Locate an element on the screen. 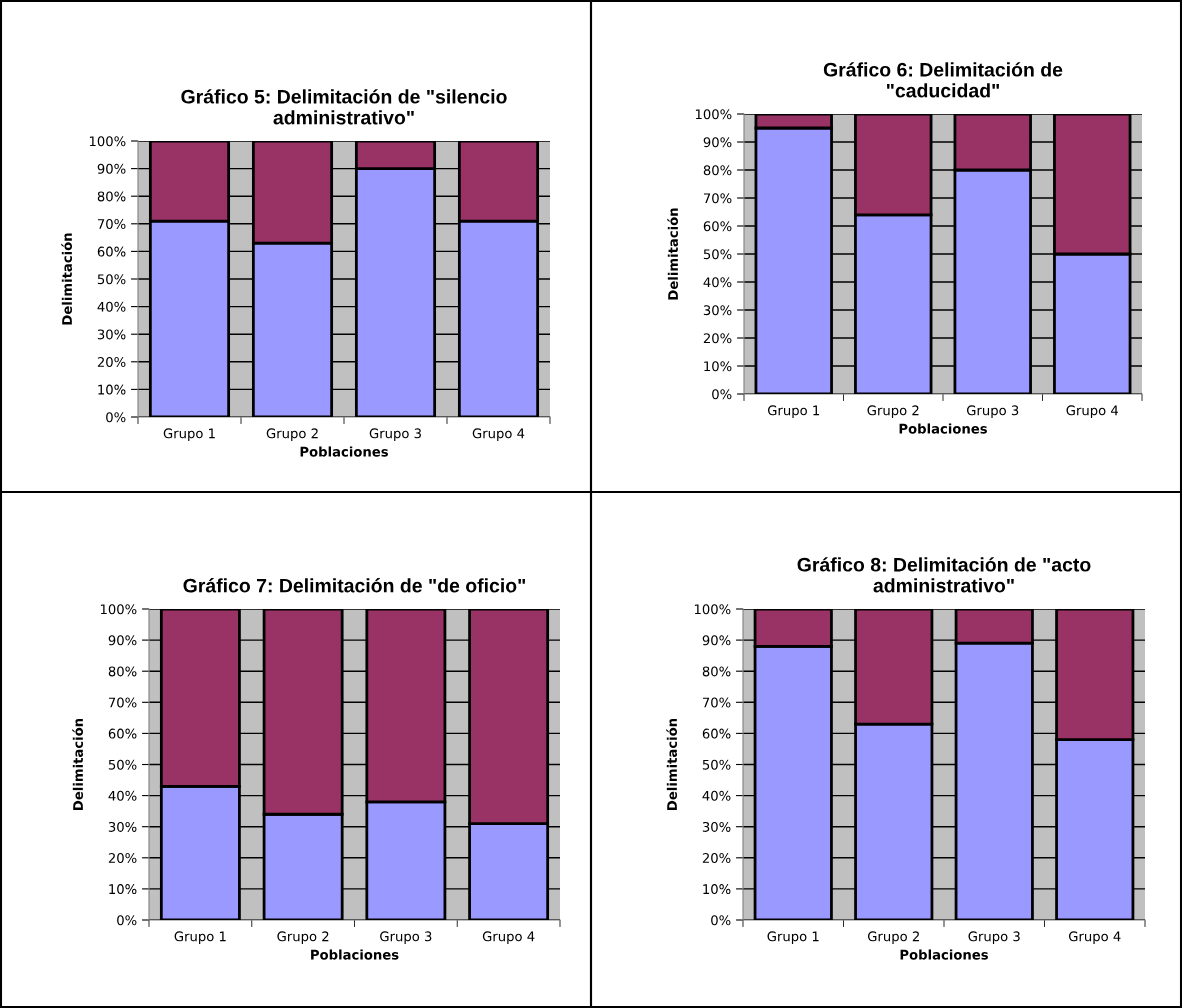  chart-title: Gráfico 5: Delimitación de "silencio administrativo" is located at coordinates (344, 107).